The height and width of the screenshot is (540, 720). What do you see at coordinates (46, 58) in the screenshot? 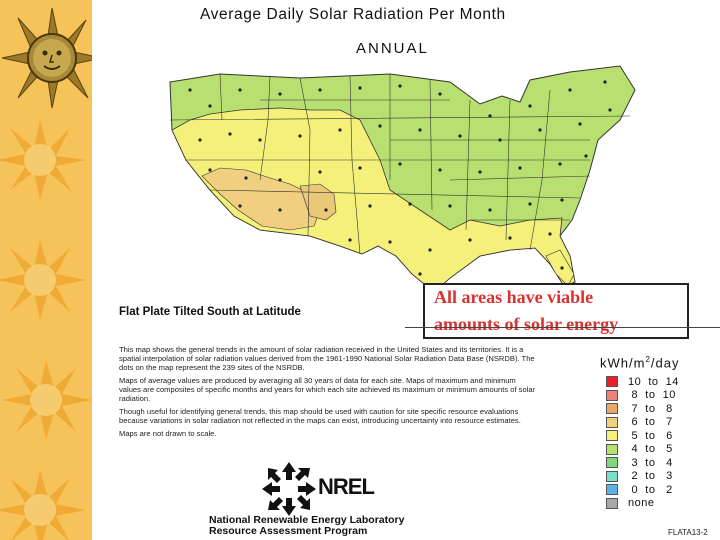
I see `sun-face-icon` at bounding box center [46, 58].